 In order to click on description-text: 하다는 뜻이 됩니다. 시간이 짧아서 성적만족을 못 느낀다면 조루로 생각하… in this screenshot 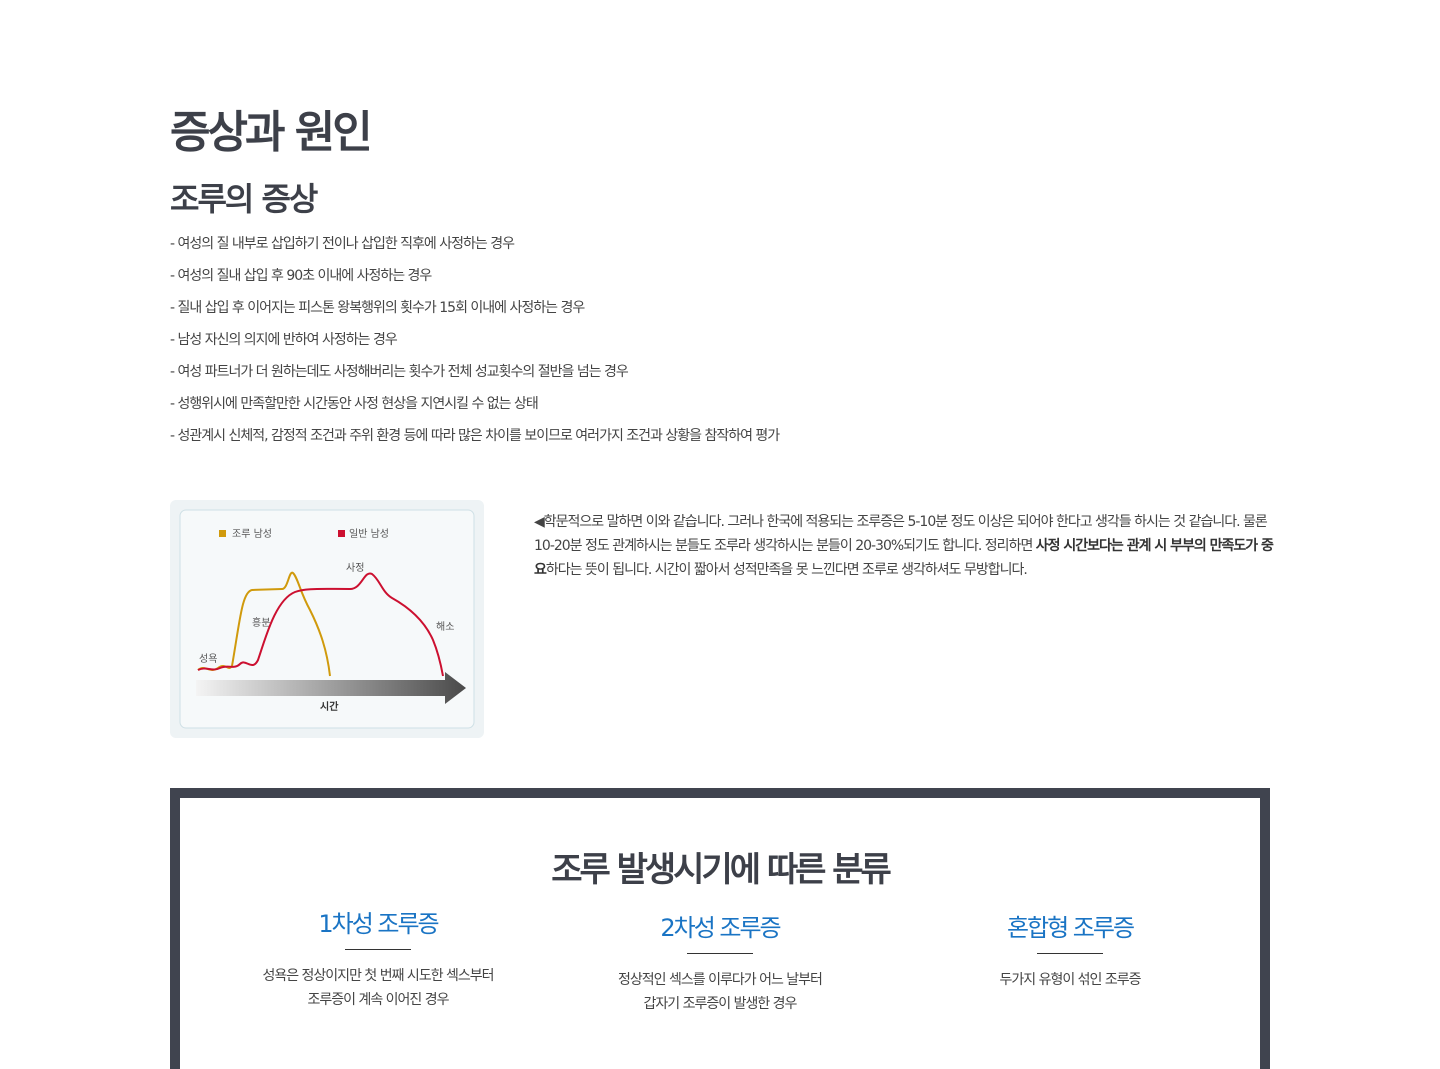, I will do `click(786, 570)`.